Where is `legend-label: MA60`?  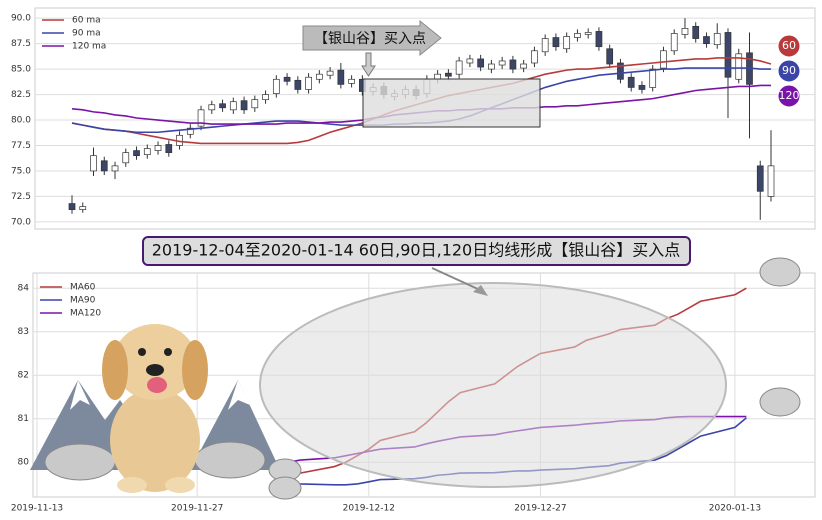 legend-label: MA60 is located at coordinates (83, 288).